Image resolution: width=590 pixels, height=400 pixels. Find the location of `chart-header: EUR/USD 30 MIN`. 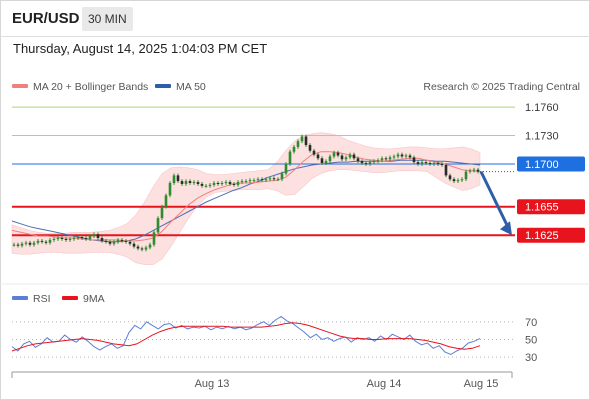

chart-header: EUR/USD 30 MIN is located at coordinates (295, 18).